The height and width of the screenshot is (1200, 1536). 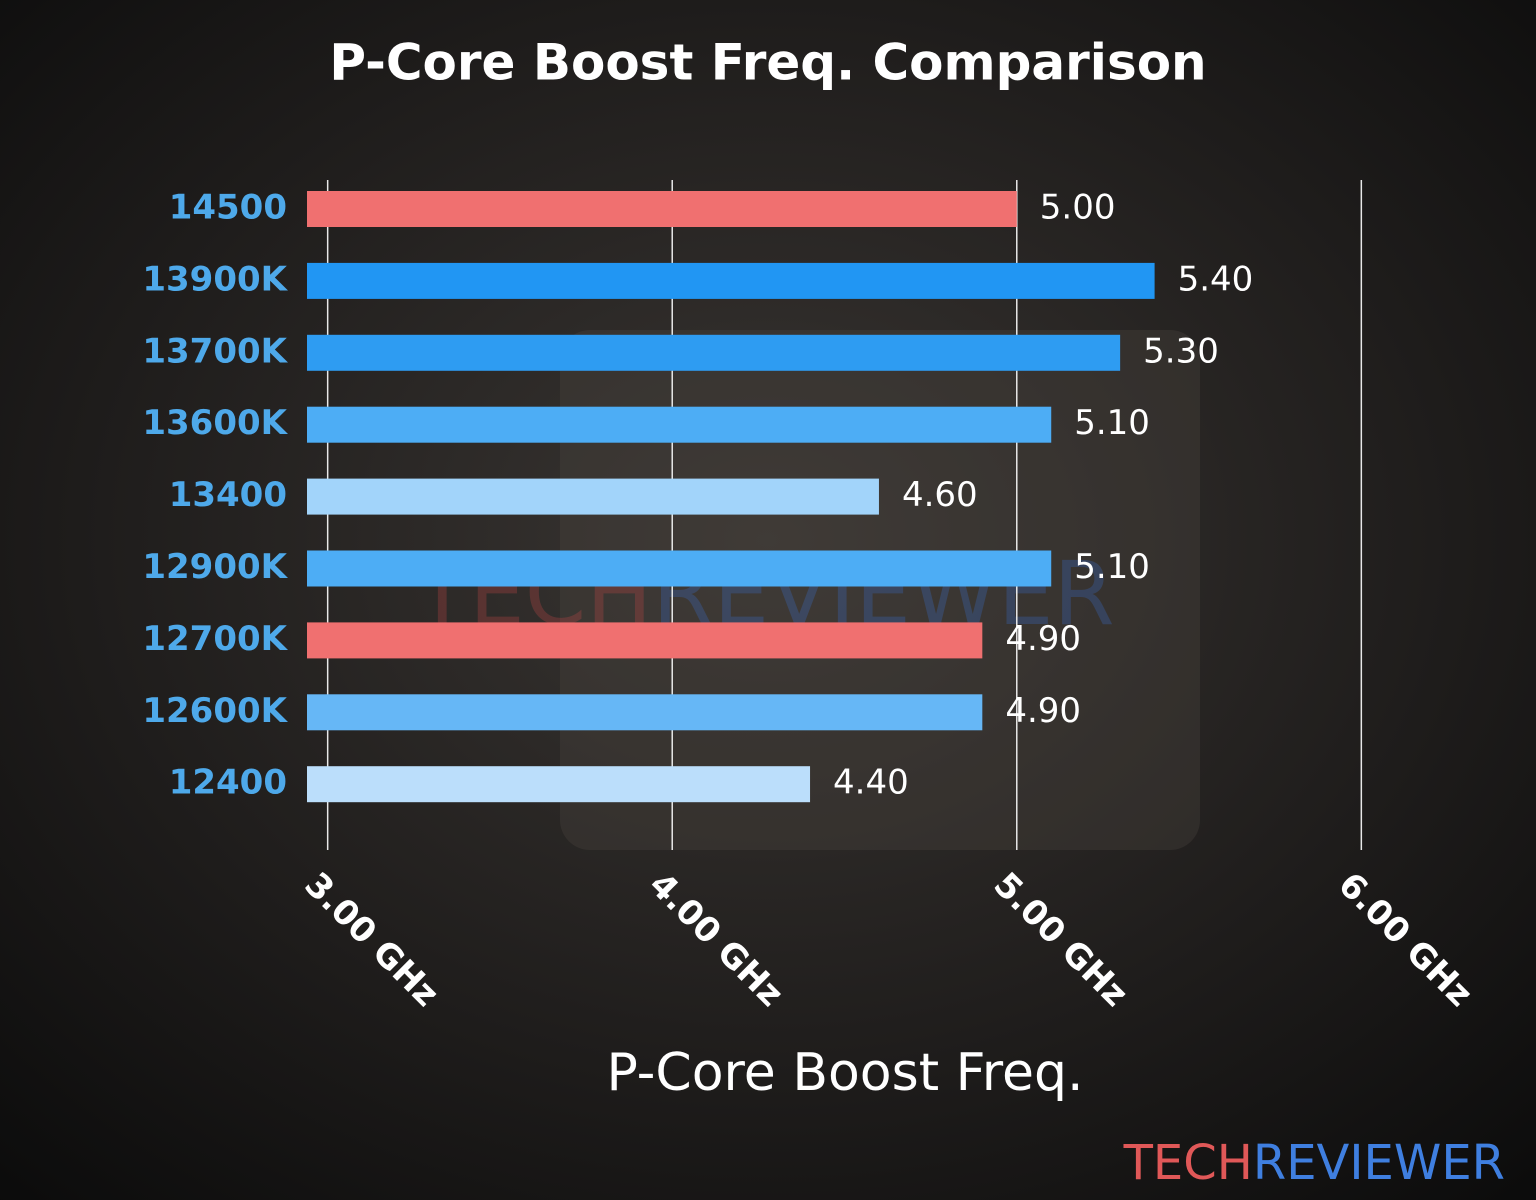 I want to click on y-tick-label: 13400, so click(x=228, y=495).